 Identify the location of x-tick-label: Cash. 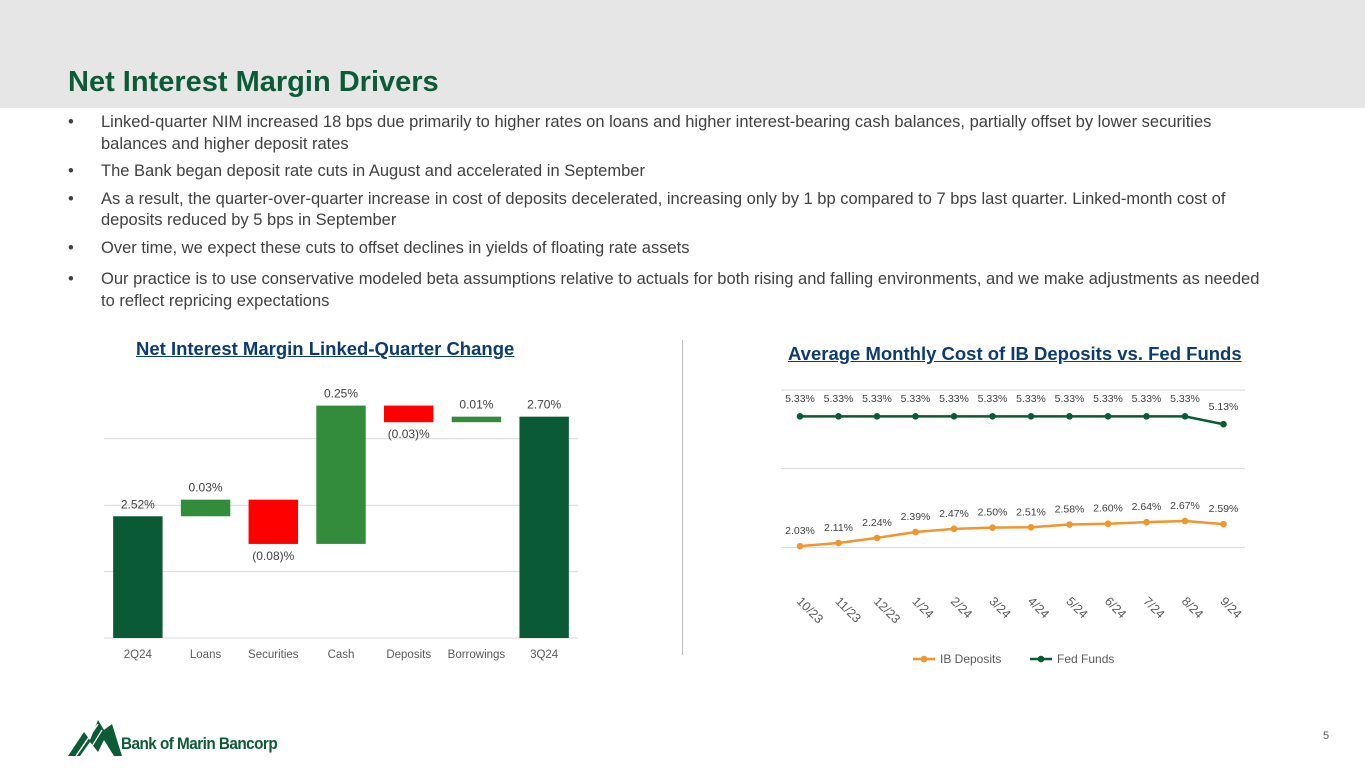
(341, 655).